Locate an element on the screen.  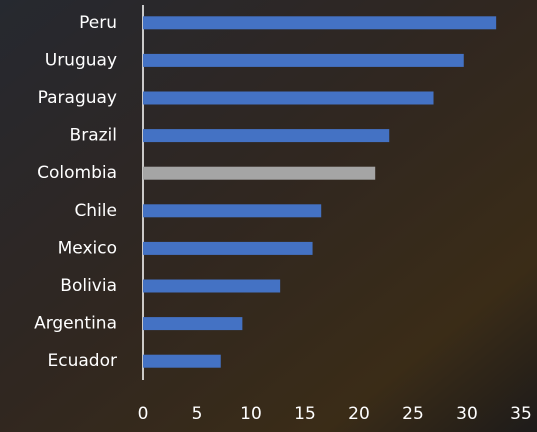
x-tick-label: 0 is located at coordinates (143, 414).